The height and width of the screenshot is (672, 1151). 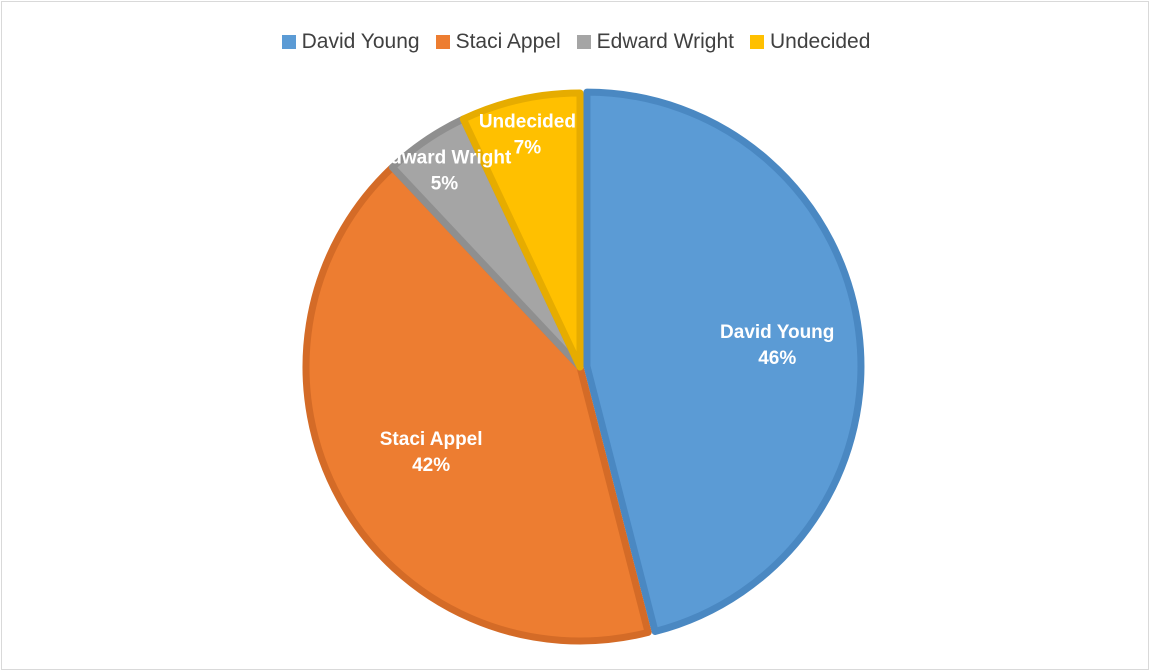 I want to click on legend-item-edward-wright: Edward Wright, so click(x=655, y=42).